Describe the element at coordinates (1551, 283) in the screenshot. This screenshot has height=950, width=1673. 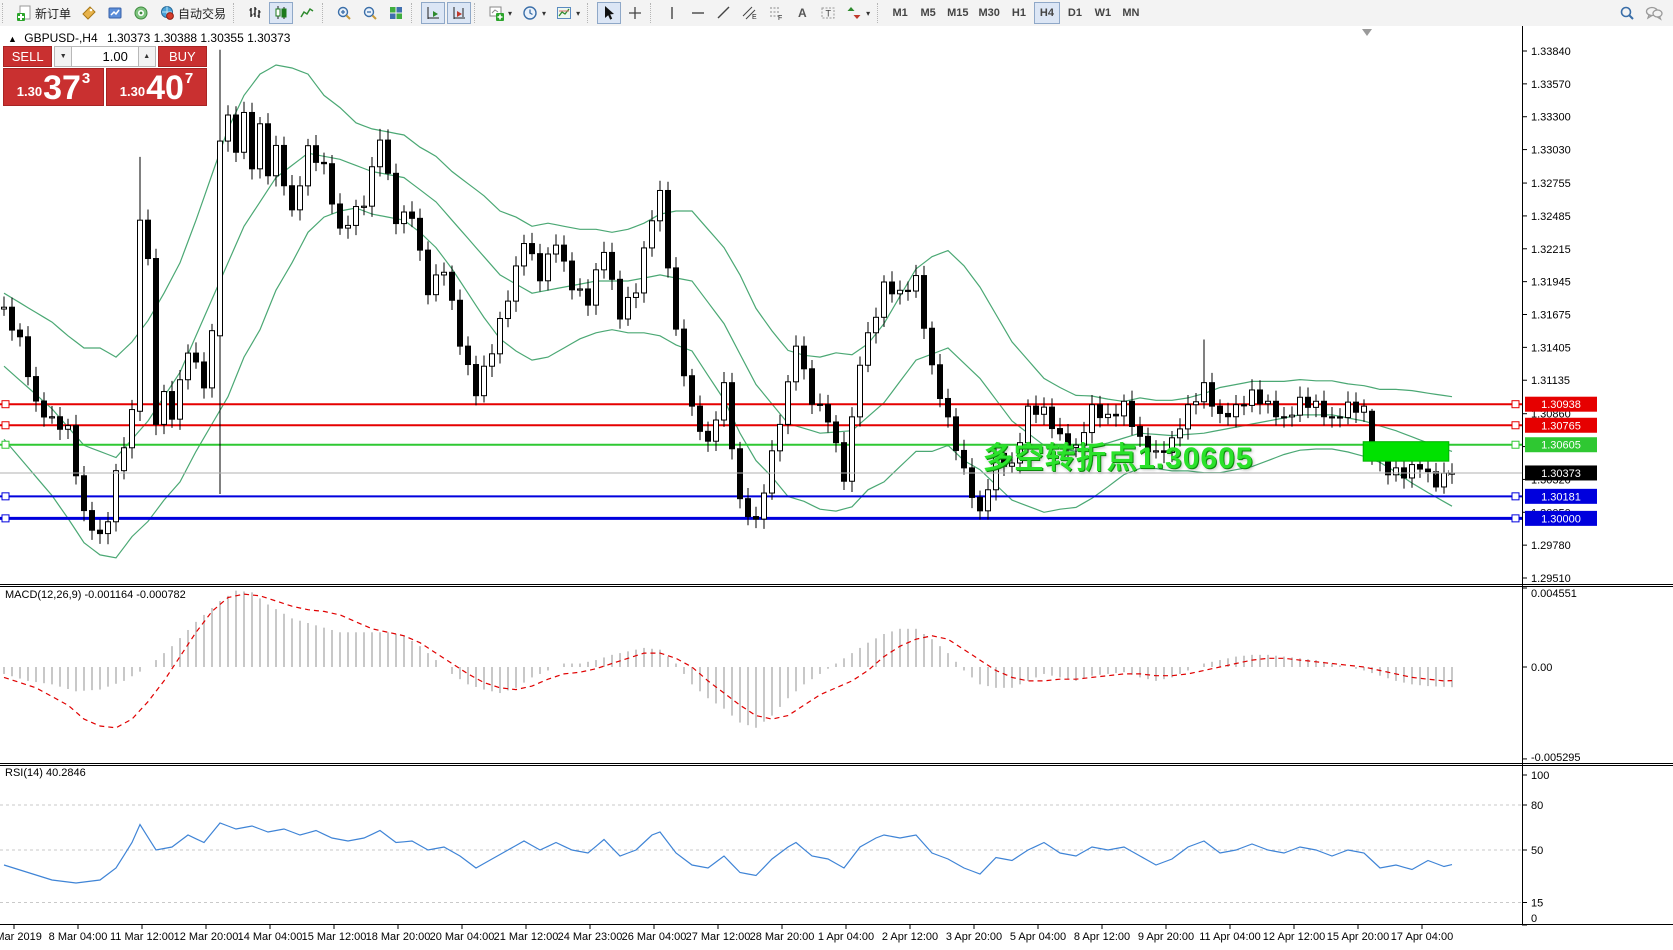
I see `svg-text: 1.31945` at that location.